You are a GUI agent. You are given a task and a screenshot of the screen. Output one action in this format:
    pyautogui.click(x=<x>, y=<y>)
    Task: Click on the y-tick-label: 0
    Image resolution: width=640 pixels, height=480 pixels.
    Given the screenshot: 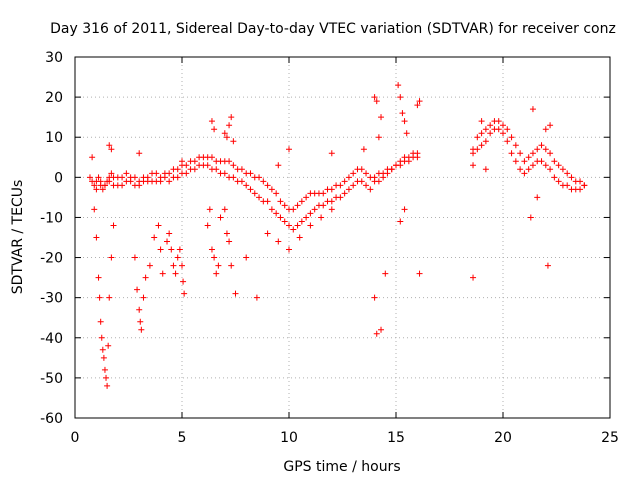 What is the action you would take?
    pyautogui.click(x=58, y=178)
    